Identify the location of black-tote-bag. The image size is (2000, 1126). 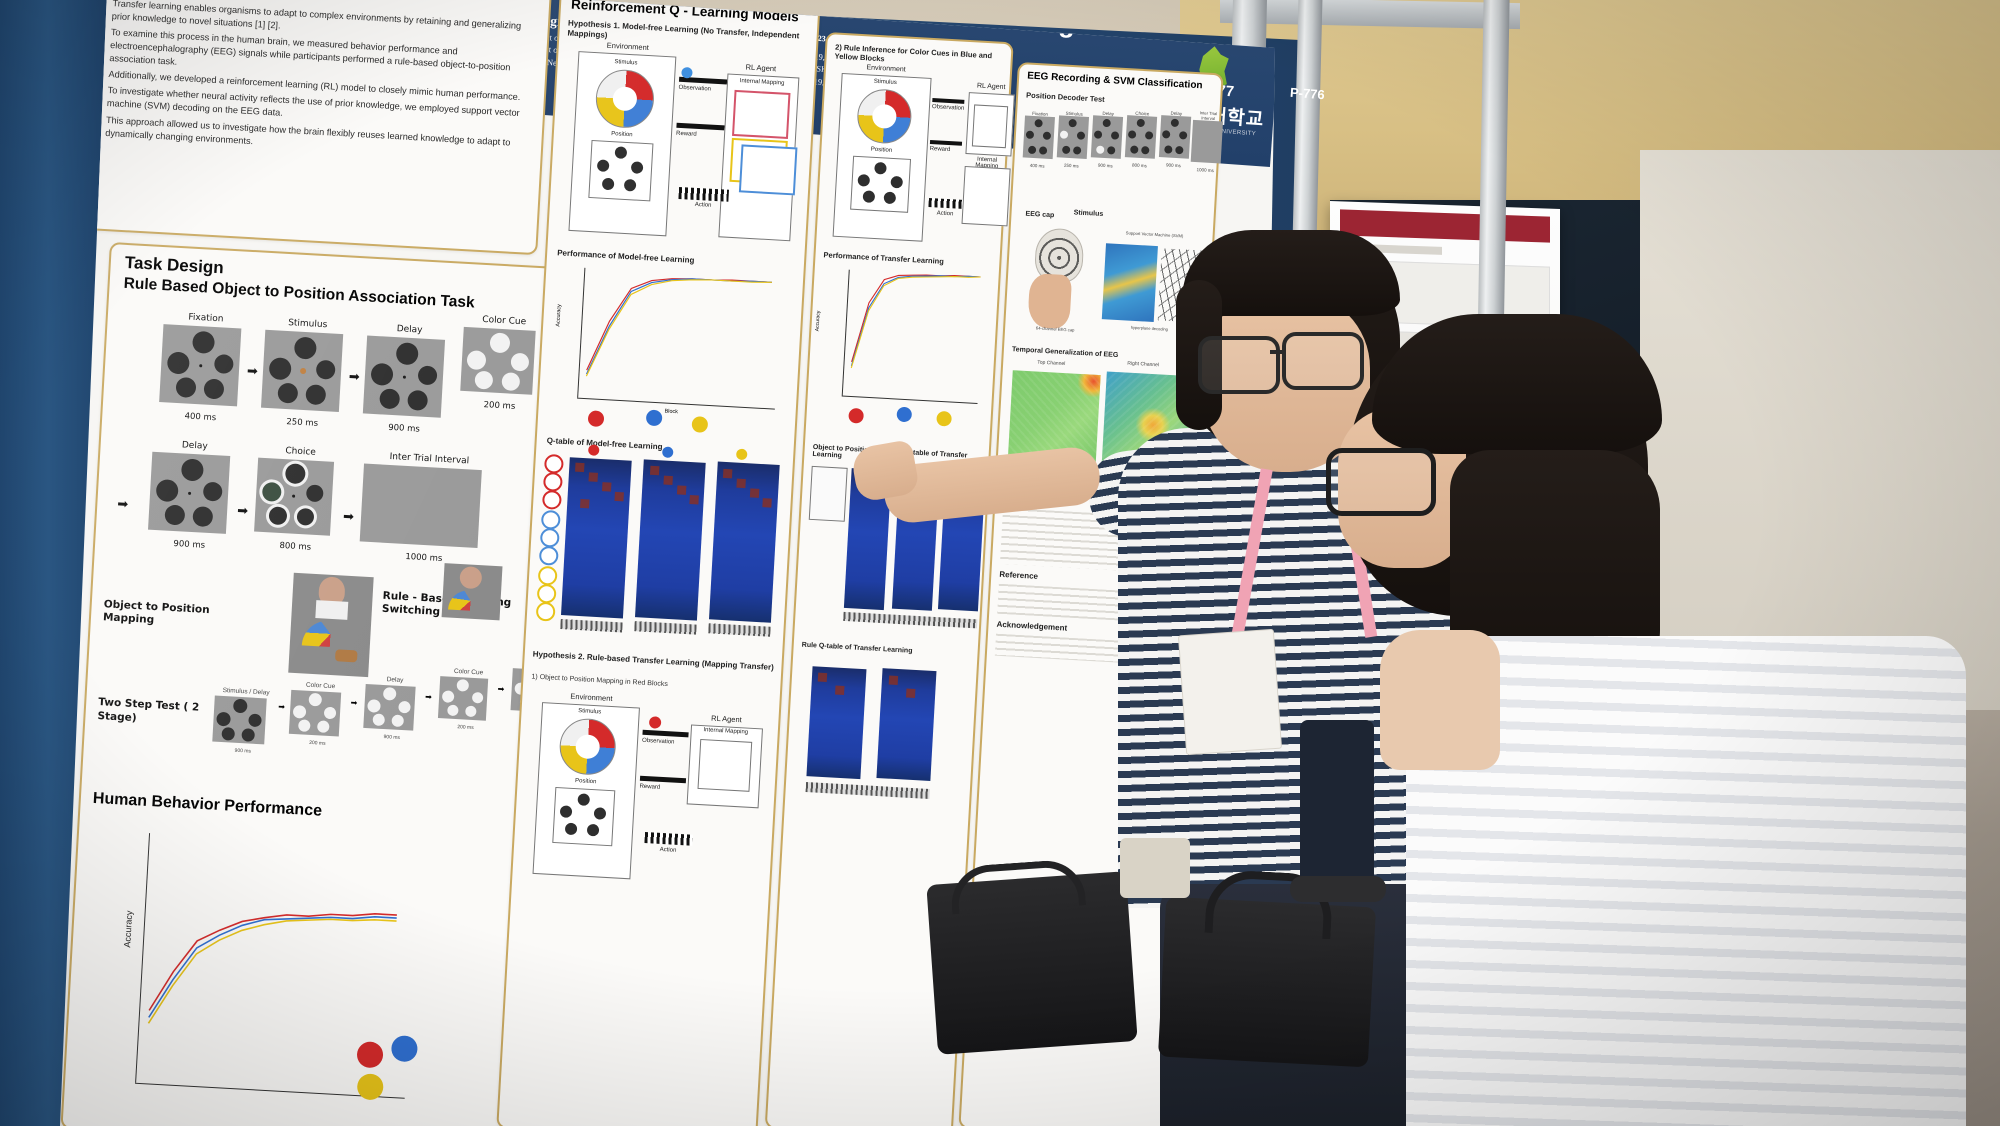
(1267, 968).